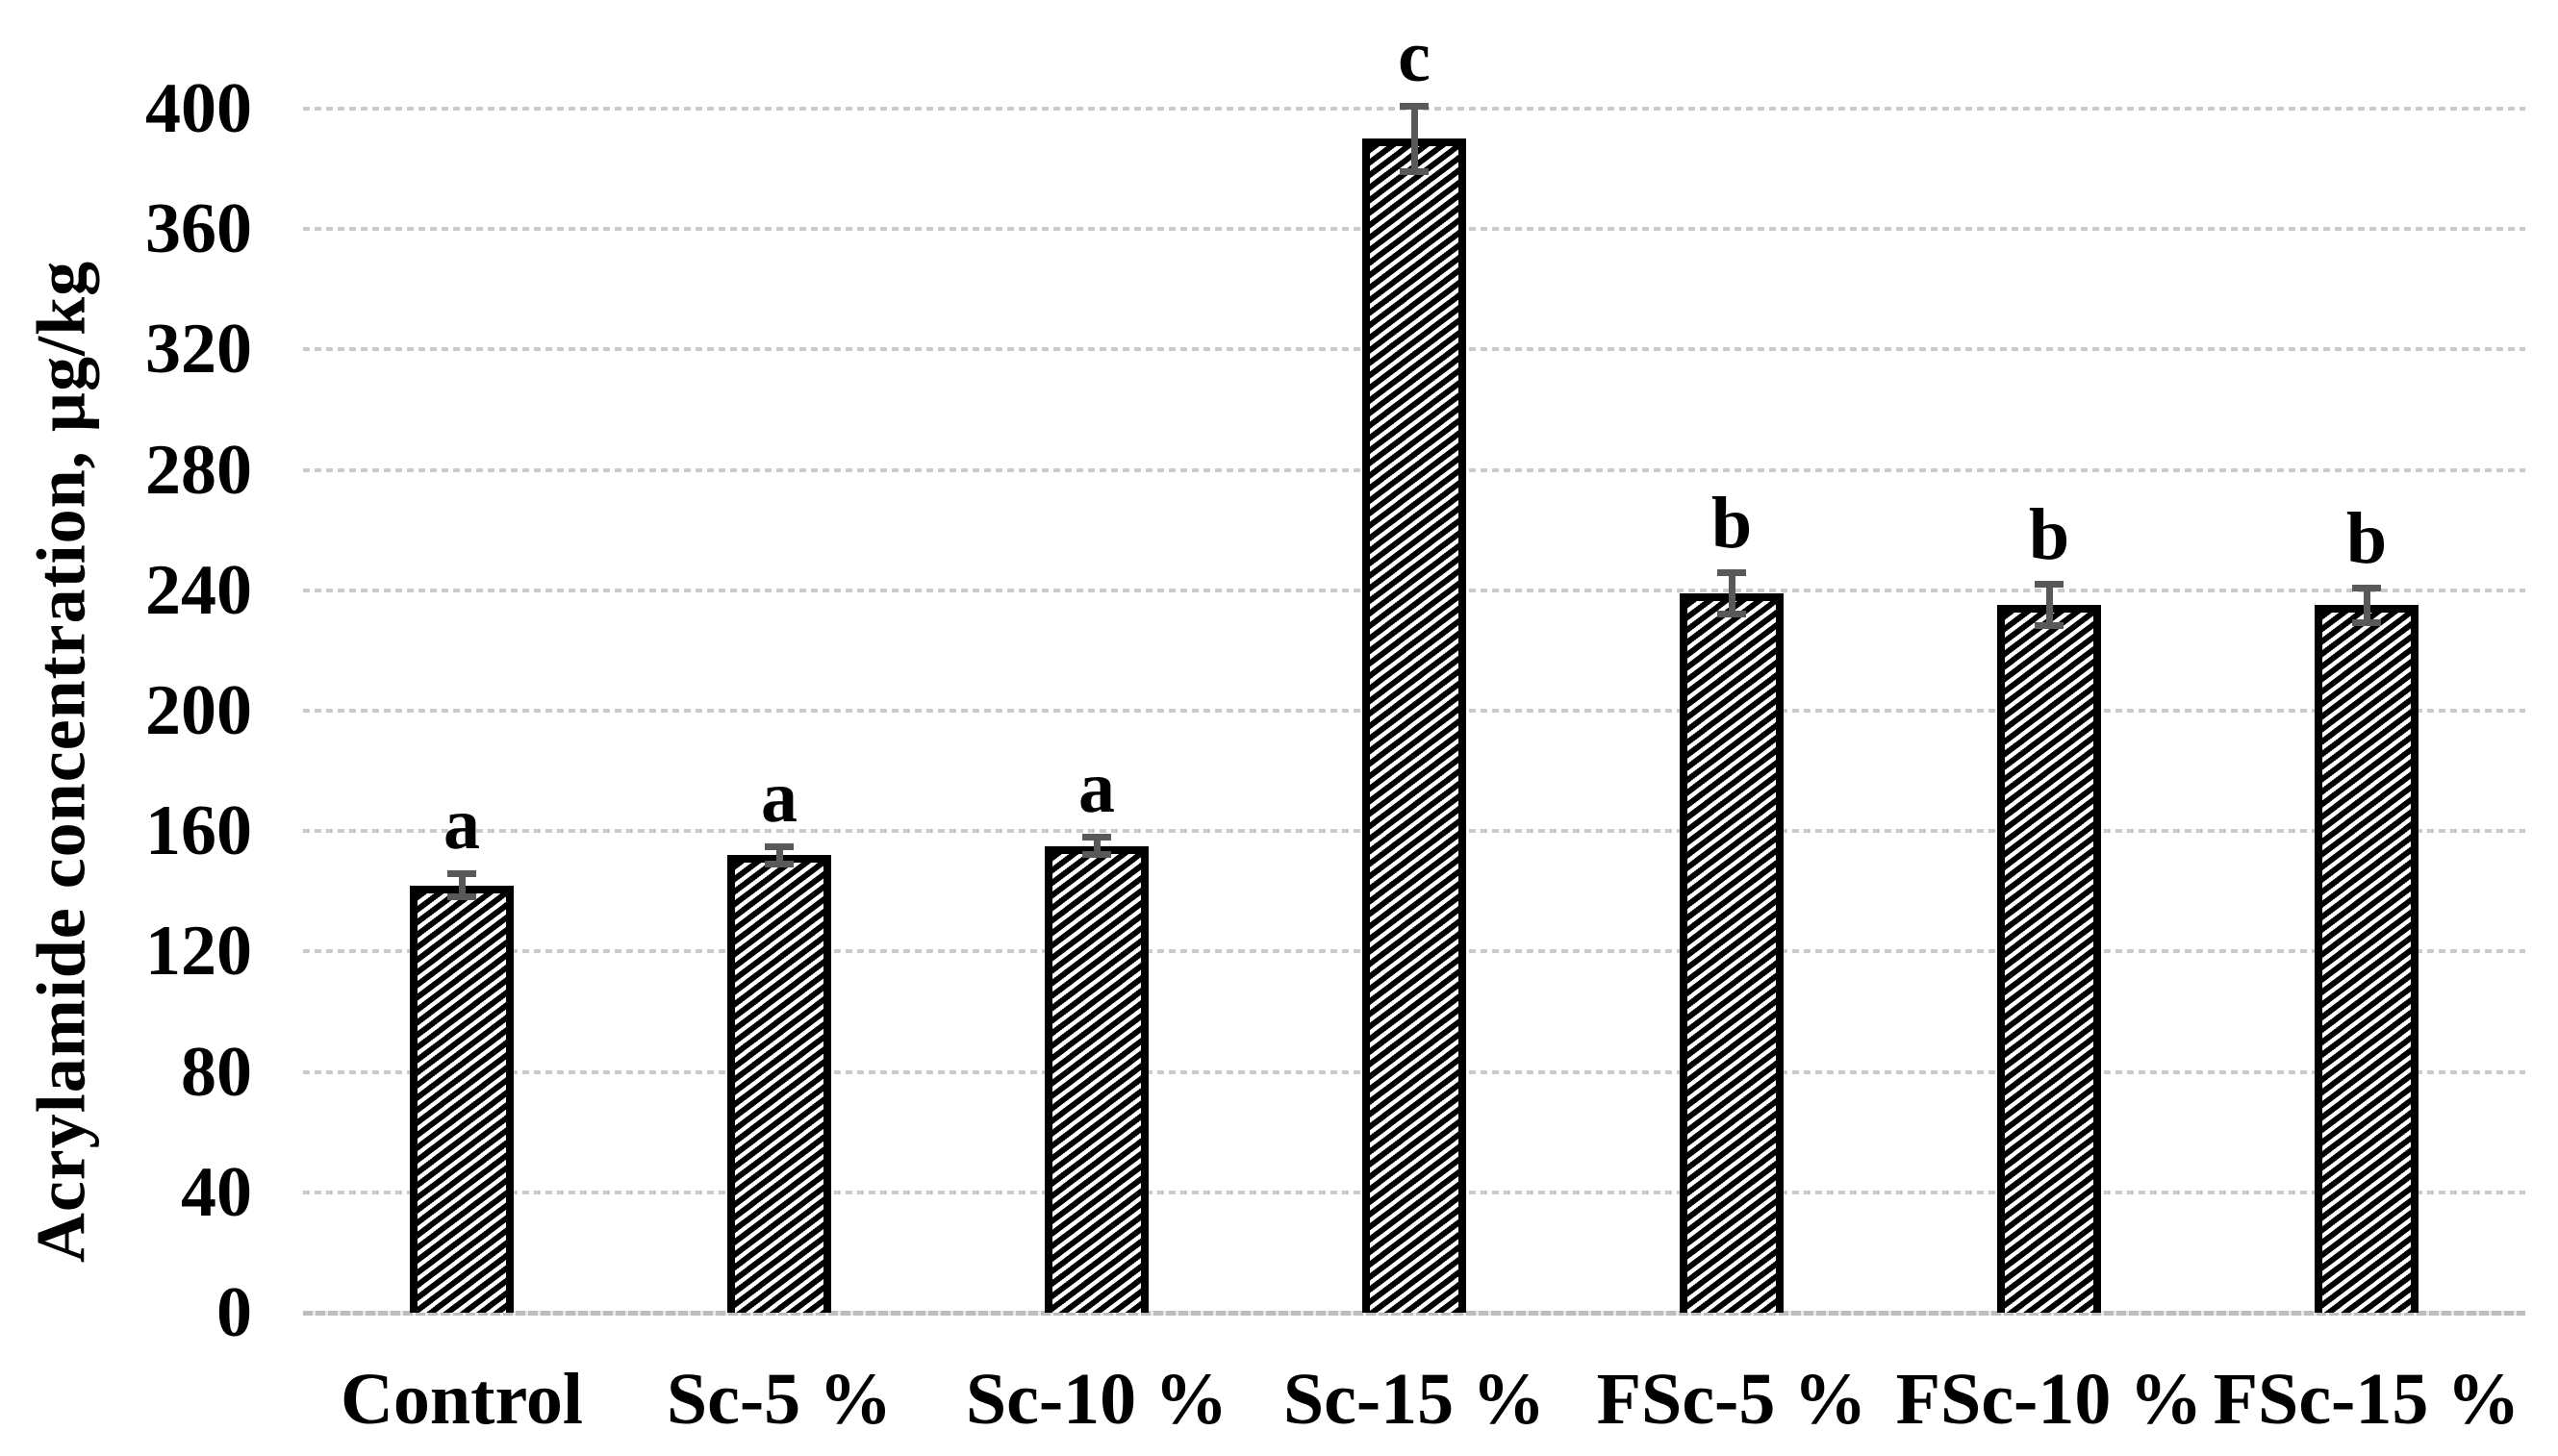  Describe the element at coordinates (198, 229) in the screenshot. I see `y-tick-label-360: 360` at that location.